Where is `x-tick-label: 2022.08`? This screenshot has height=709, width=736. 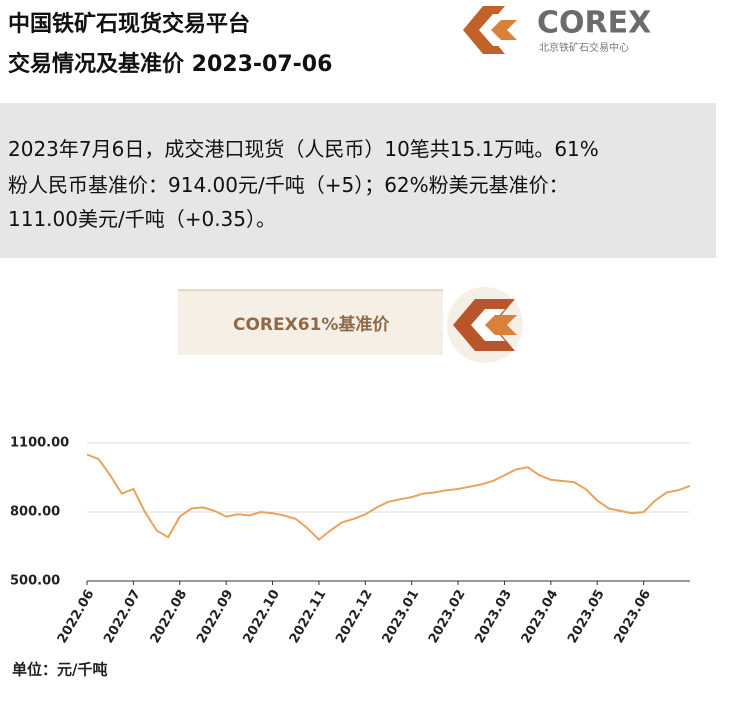 x-tick-label: 2022.08 is located at coordinates (169, 616).